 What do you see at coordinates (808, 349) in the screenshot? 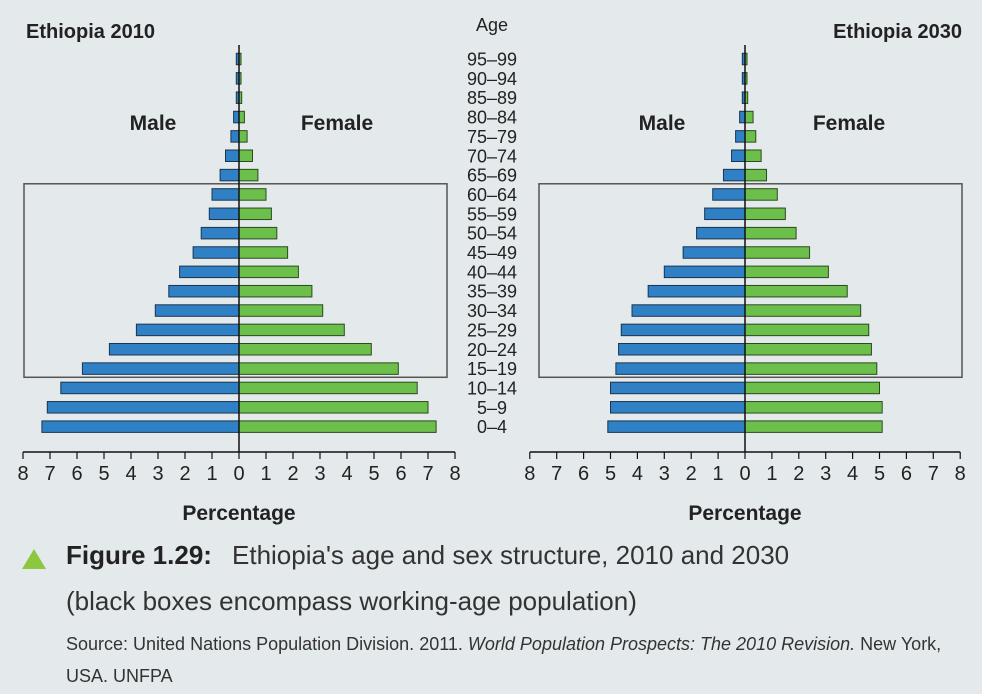
I see `p2030-female-bar-20–24` at bounding box center [808, 349].